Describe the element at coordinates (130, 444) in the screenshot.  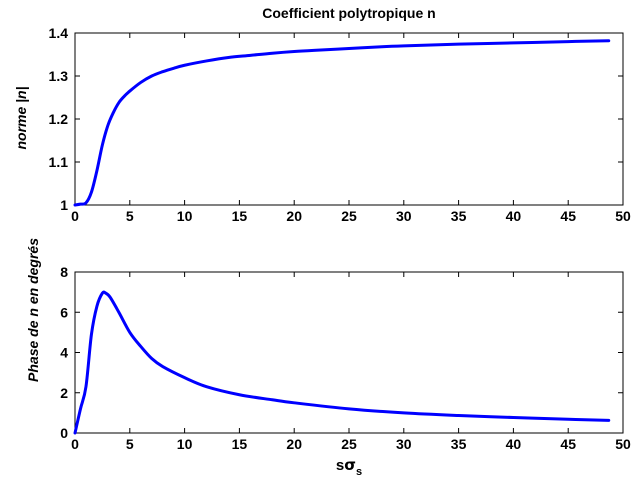
I see `bottom-x-tick-label: 5` at that location.